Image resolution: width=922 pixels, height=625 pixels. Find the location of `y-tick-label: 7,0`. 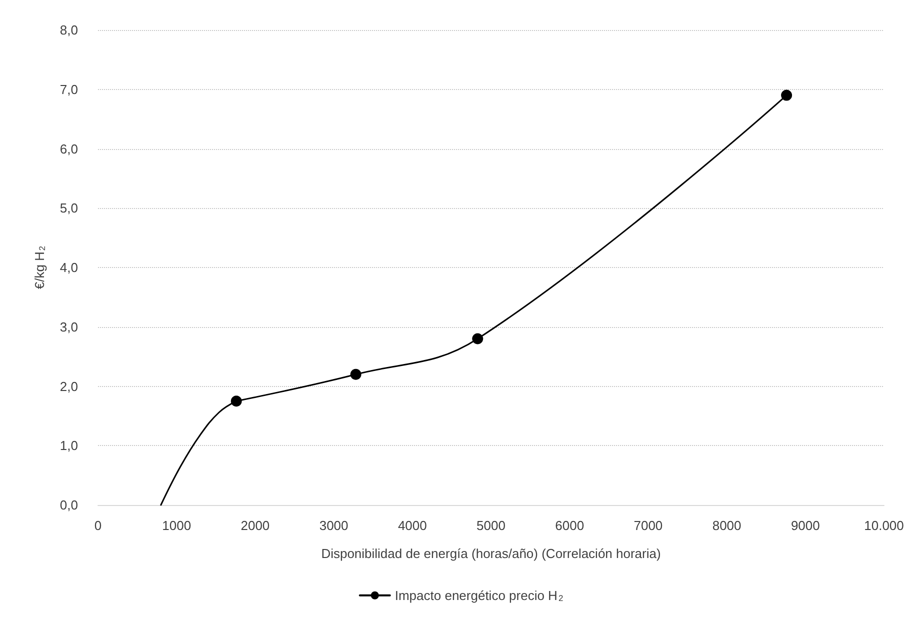

y-tick-label: 7,0 is located at coordinates (69, 89).